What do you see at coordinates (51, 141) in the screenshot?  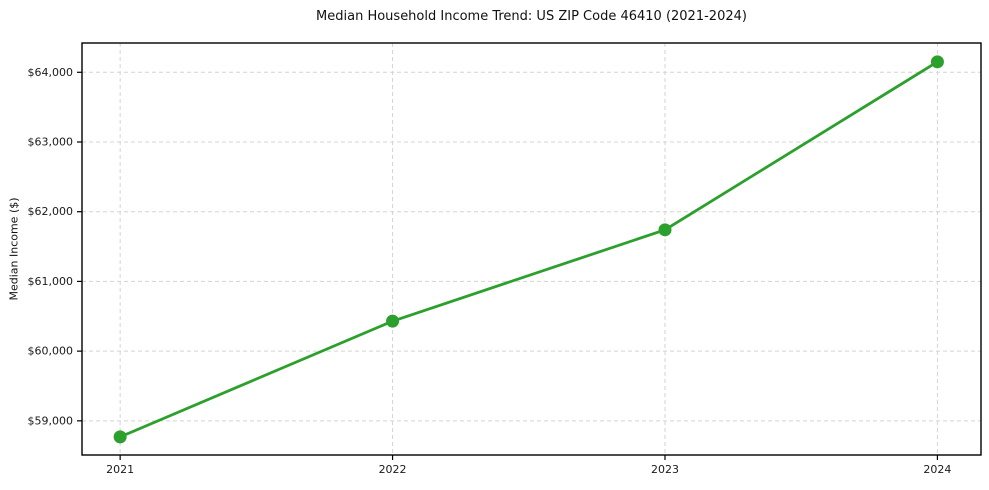 I see `y-tick-label: $63,000` at bounding box center [51, 141].